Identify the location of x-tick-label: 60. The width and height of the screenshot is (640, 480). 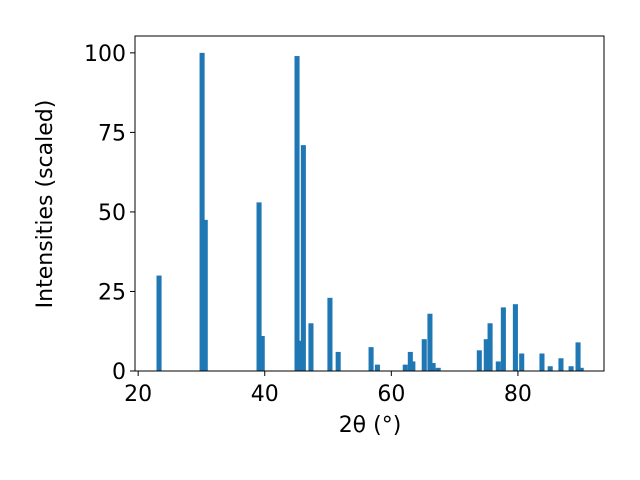
(391, 394).